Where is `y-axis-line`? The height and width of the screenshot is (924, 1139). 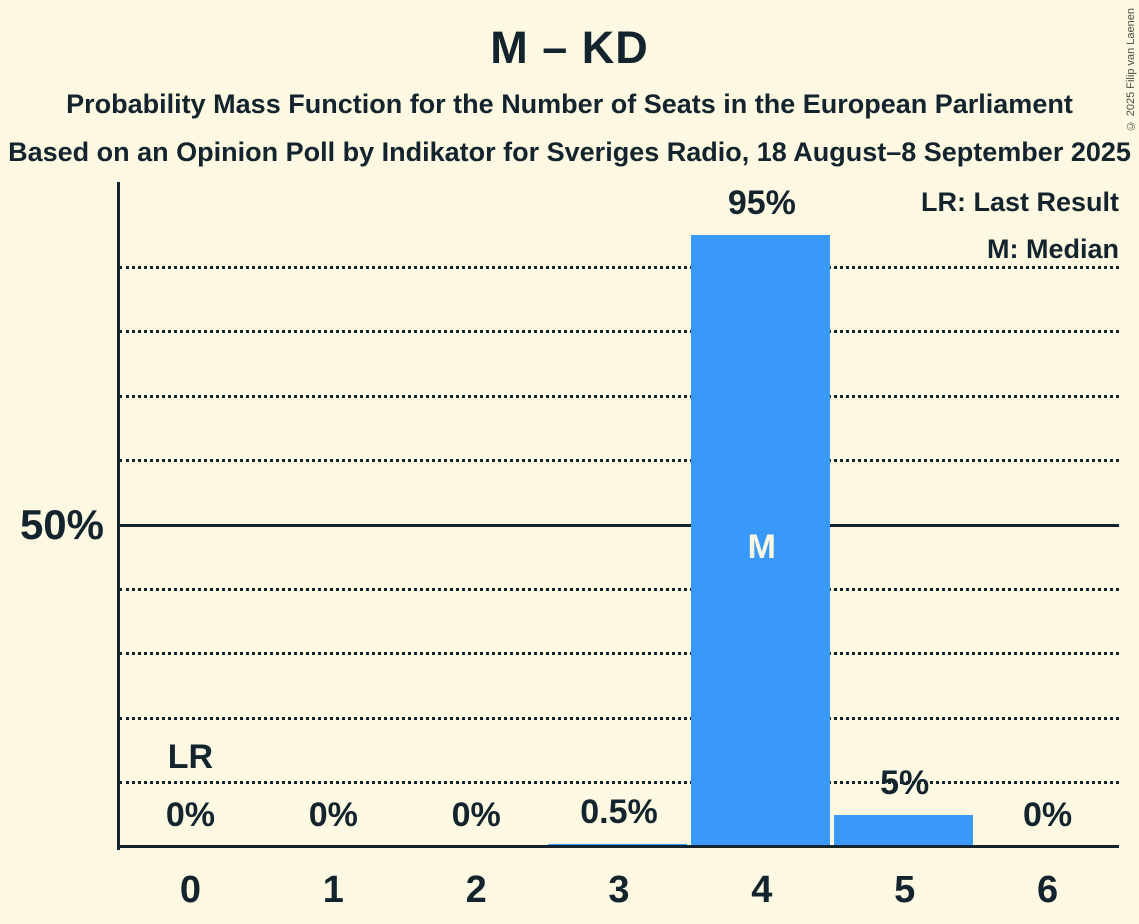
y-axis-line is located at coordinates (118, 516).